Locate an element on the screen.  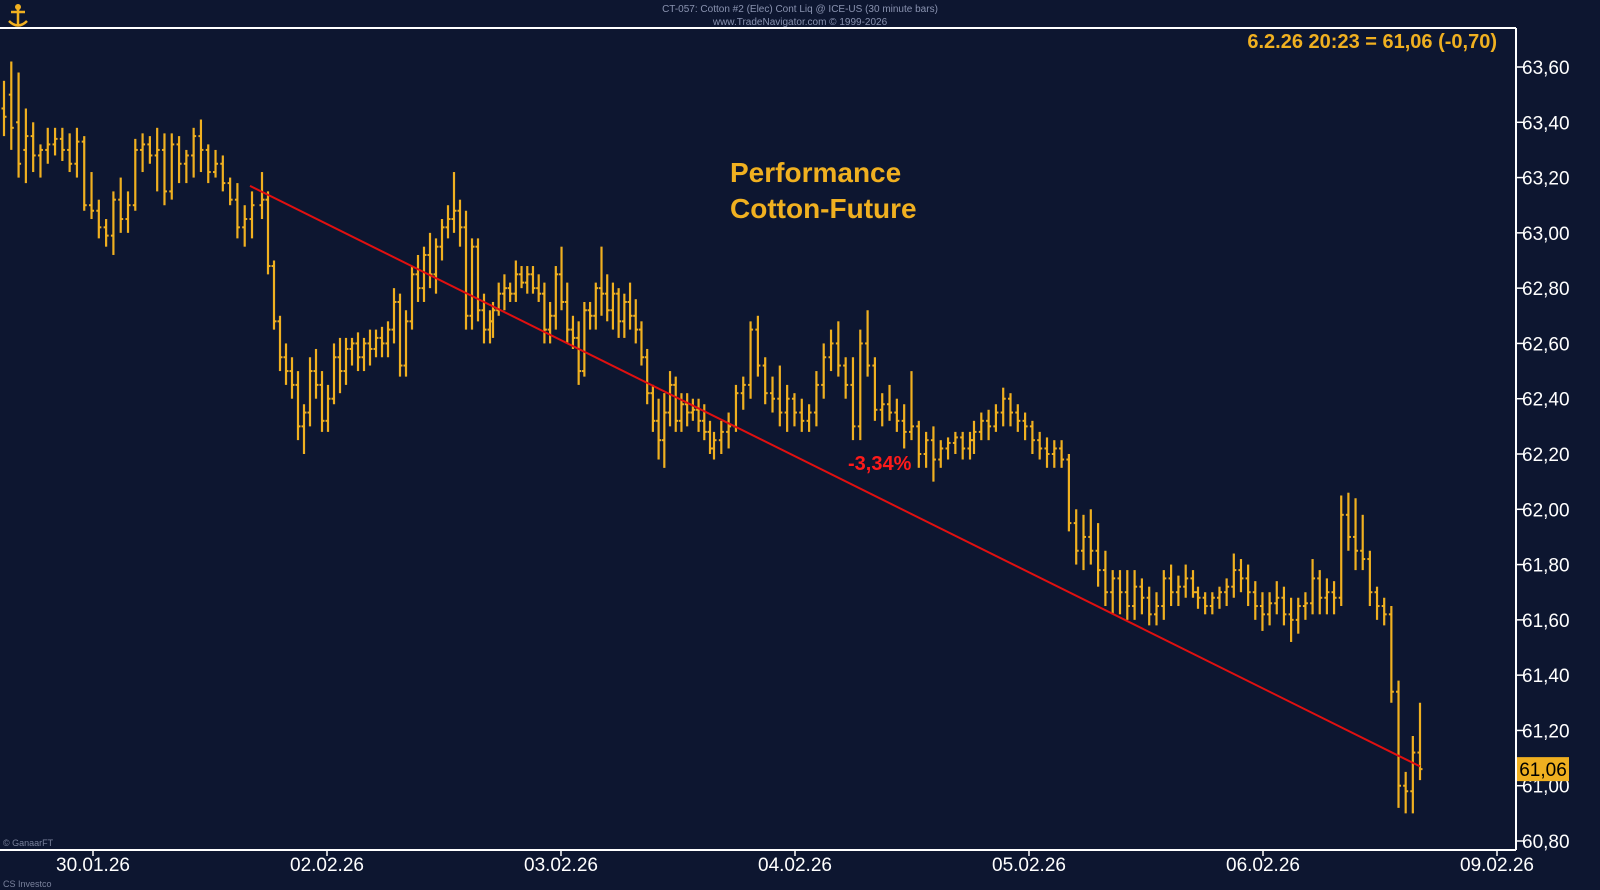
x-tick-label: 04.02.26 is located at coordinates (795, 865).